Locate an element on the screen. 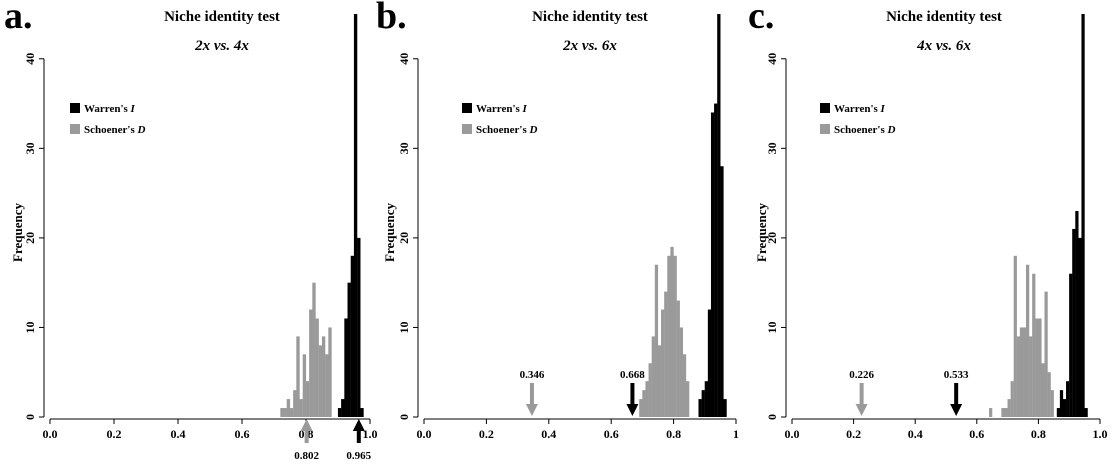 Image resolution: width=1116 pixels, height=472 pixels. legend-label-text: Schoener's is located at coordinates (110, 130).